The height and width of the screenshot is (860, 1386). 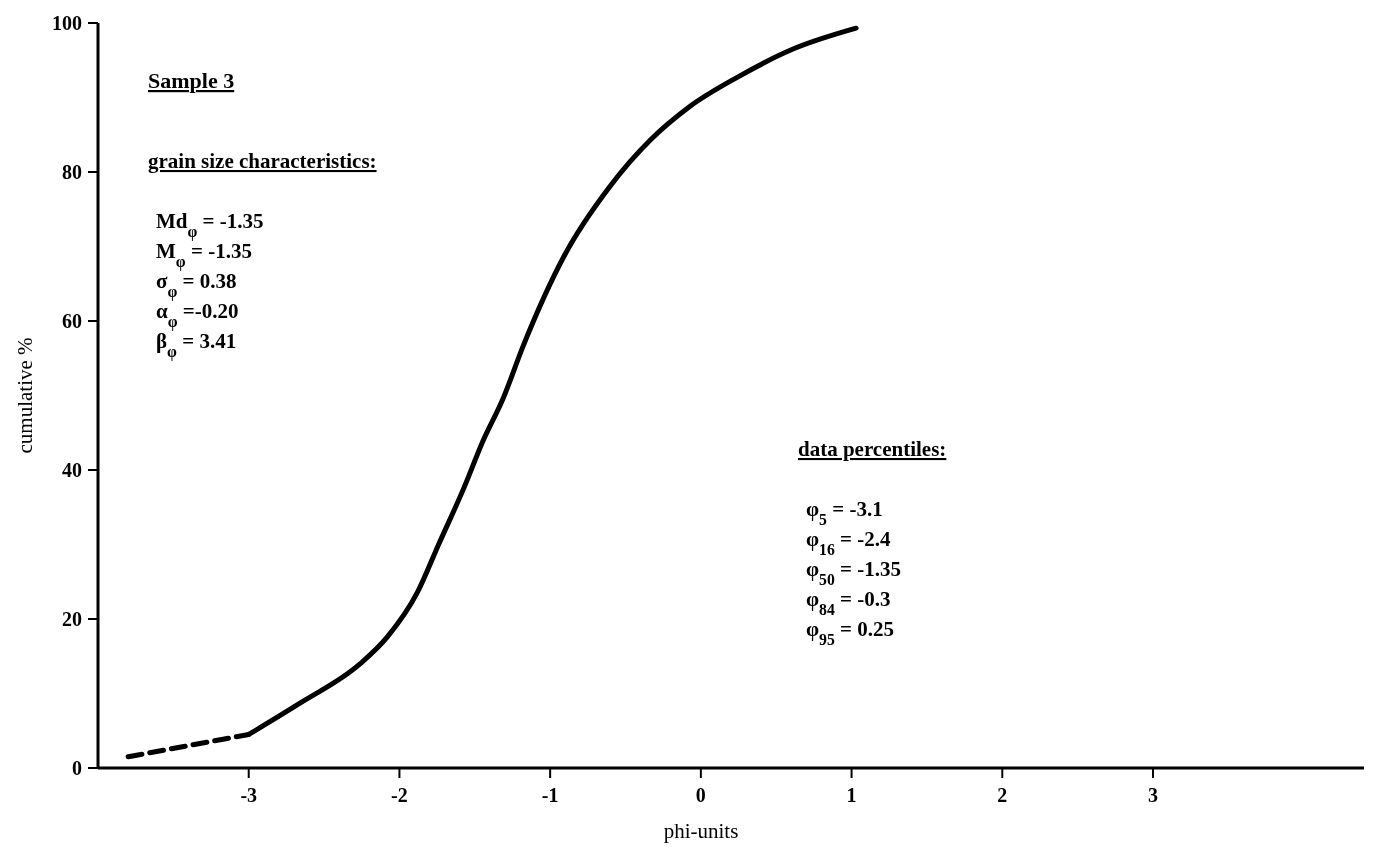 I want to click on y-tick-label: 100, so click(x=67, y=23).